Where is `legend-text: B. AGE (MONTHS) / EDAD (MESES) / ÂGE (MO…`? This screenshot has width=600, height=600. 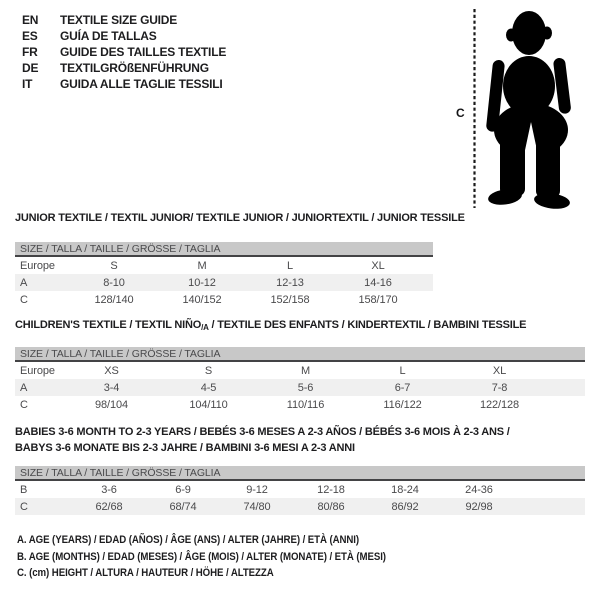 legend-text: B. AGE (MONTHS) / EDAD (MESES) / ÂGE (MO… is located at coordinates (201, 556).